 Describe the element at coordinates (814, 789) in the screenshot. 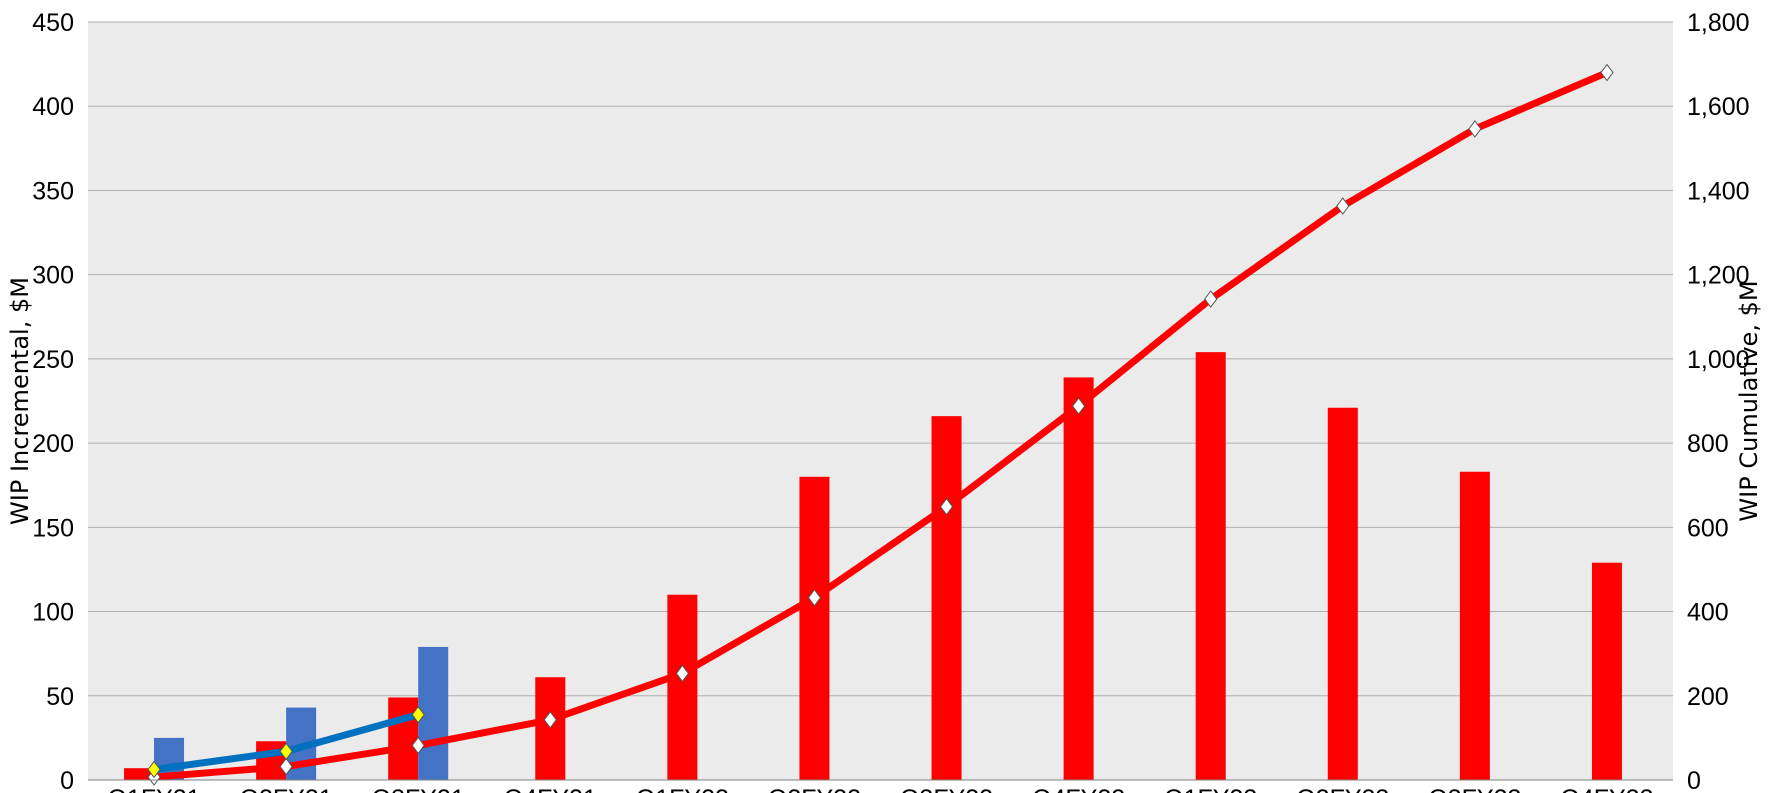

I see `x-tick-label: Q2FY22` at that location.